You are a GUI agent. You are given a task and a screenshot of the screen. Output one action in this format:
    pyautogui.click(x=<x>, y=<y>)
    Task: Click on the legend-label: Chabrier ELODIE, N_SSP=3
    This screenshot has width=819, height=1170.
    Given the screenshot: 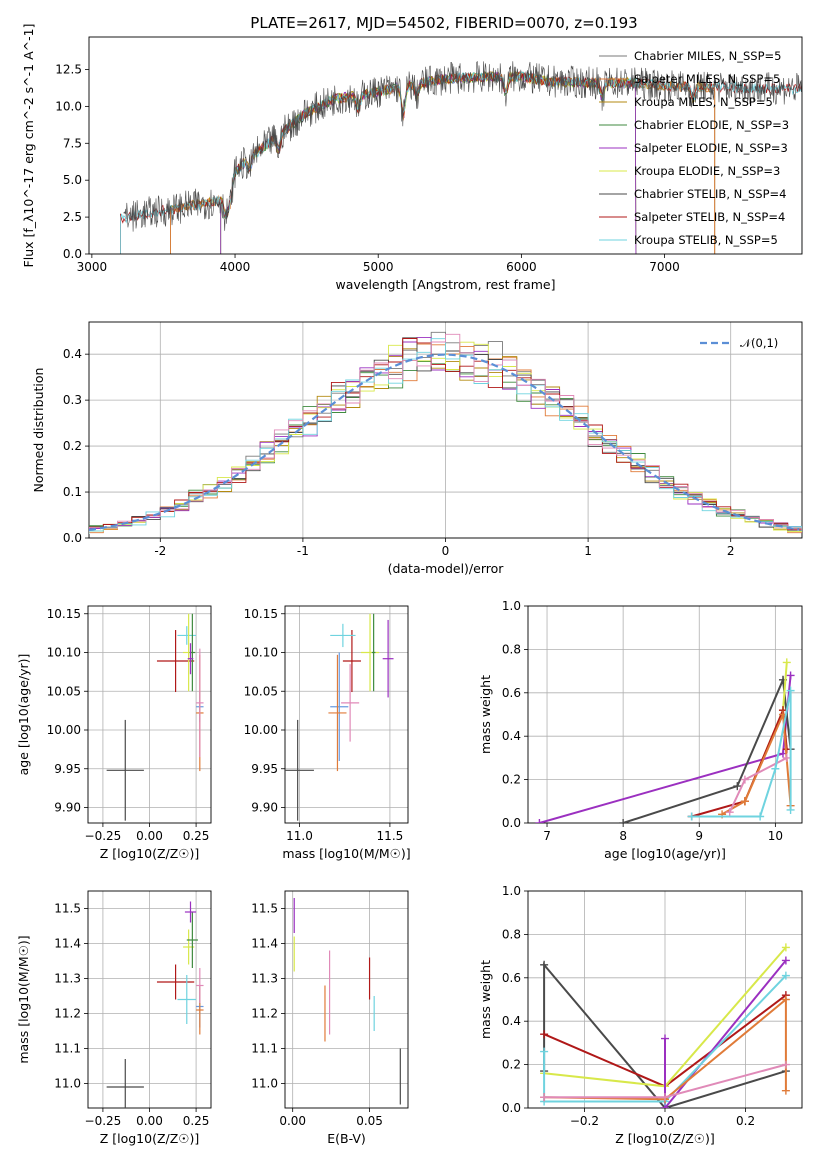 What is the action you would take?
    pyautogui.click(x=711, y=125)
    